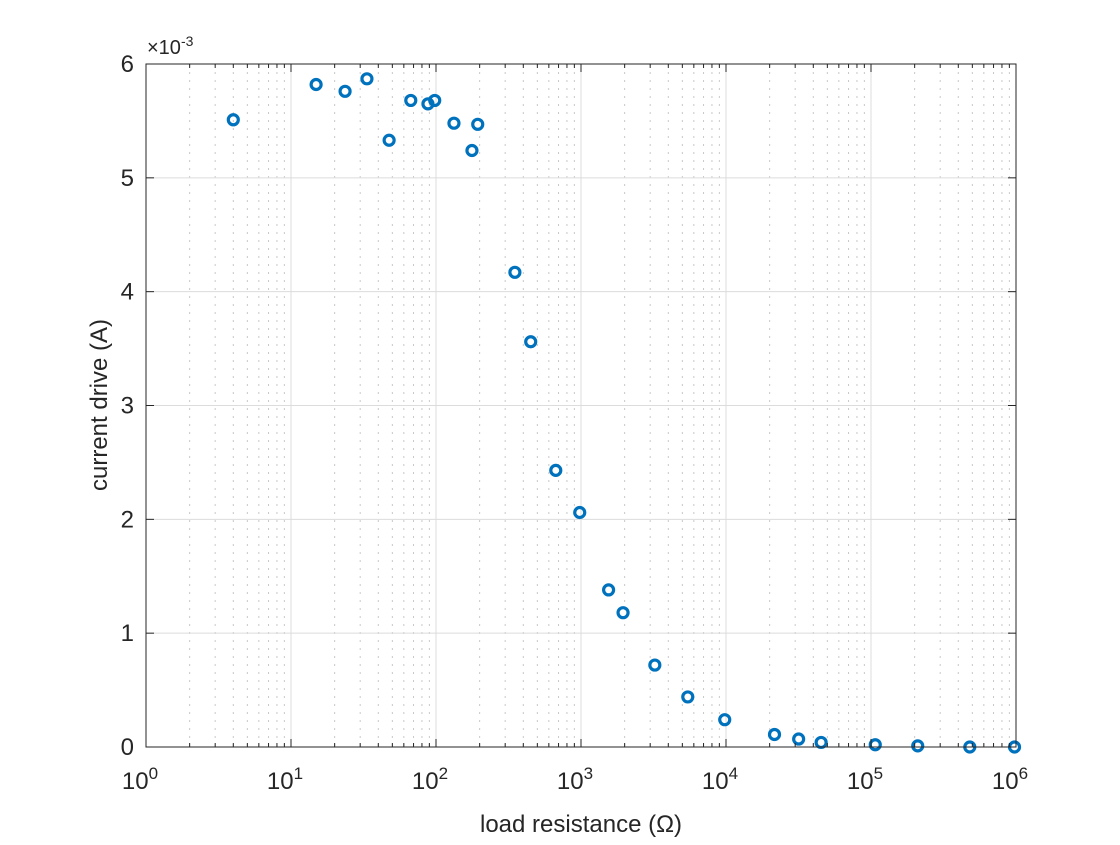 The image size is (1120, 845). What do you see at coordinates (127, 178) in the screenshot?
I see `y-tick-label: 5` at bounding box center [127, 178].